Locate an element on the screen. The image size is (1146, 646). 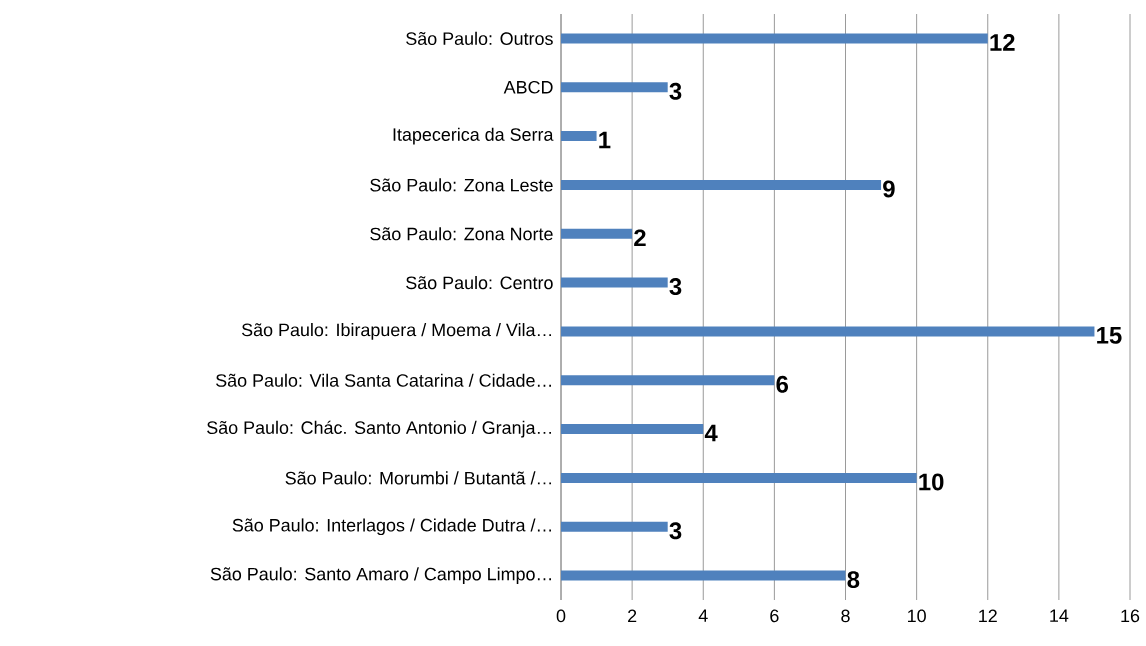
data-label: 8 is located at coordinates (853, 580).